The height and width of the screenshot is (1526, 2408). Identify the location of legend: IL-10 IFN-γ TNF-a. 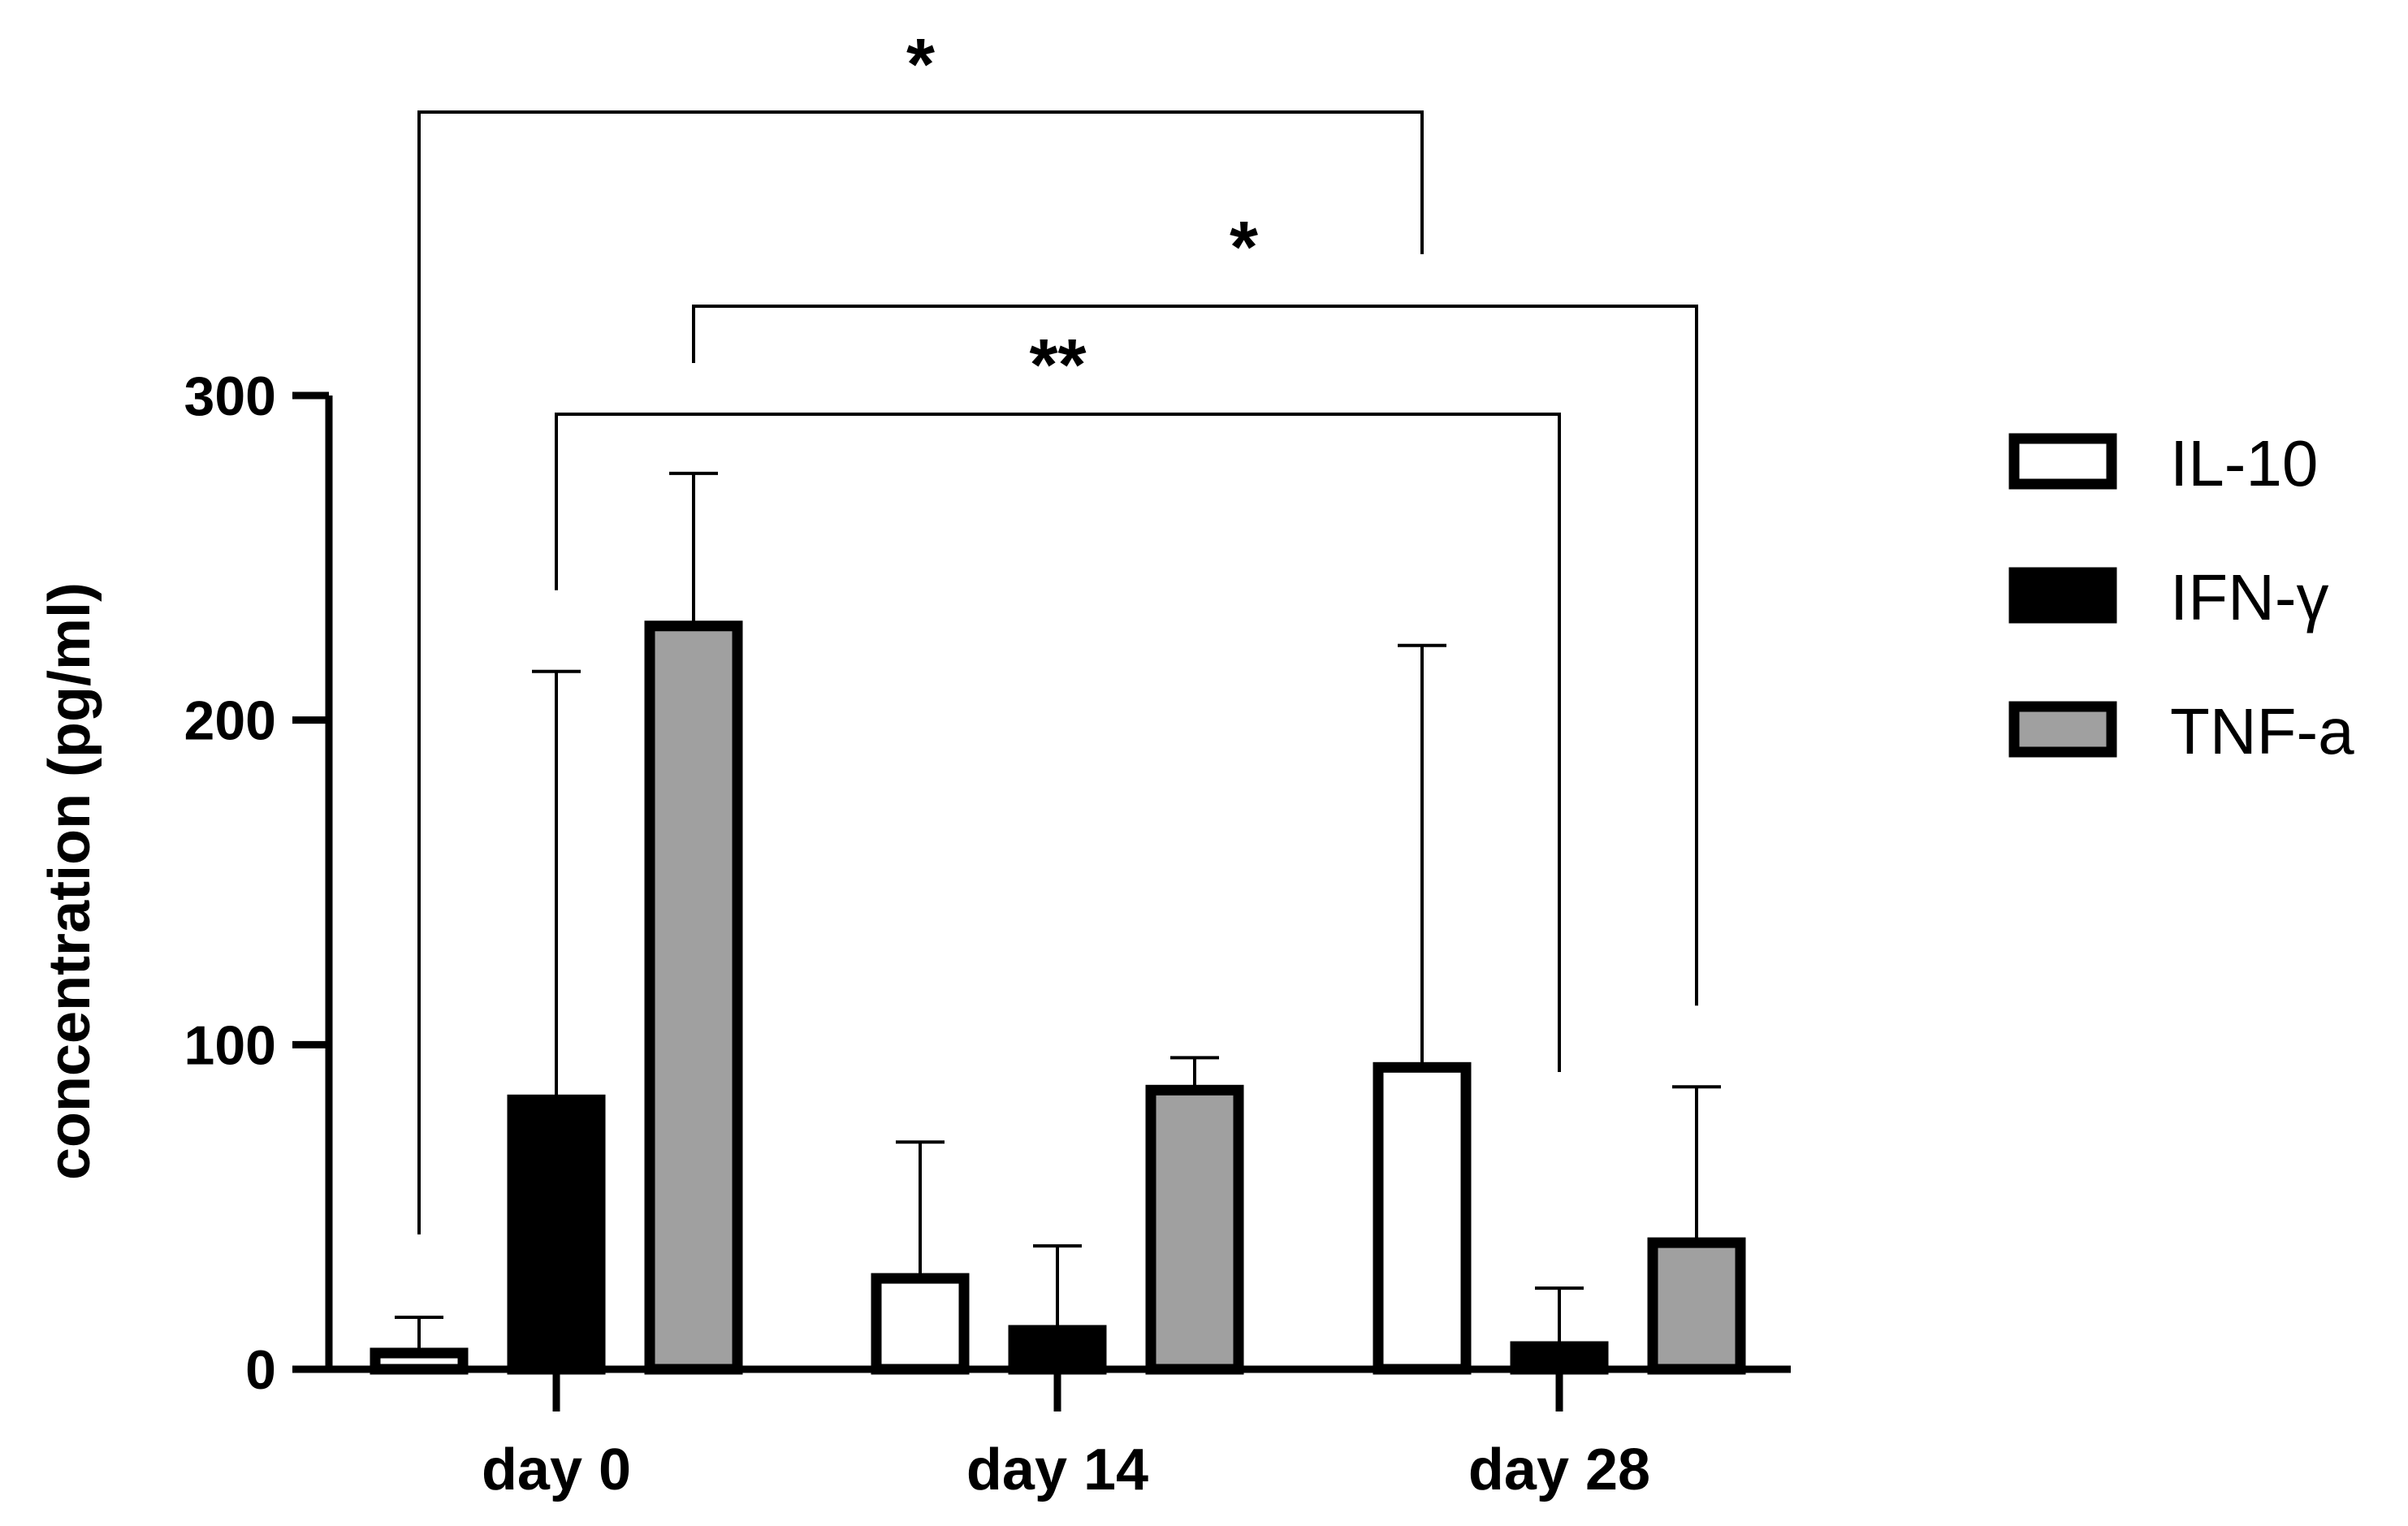
(2181, 597).